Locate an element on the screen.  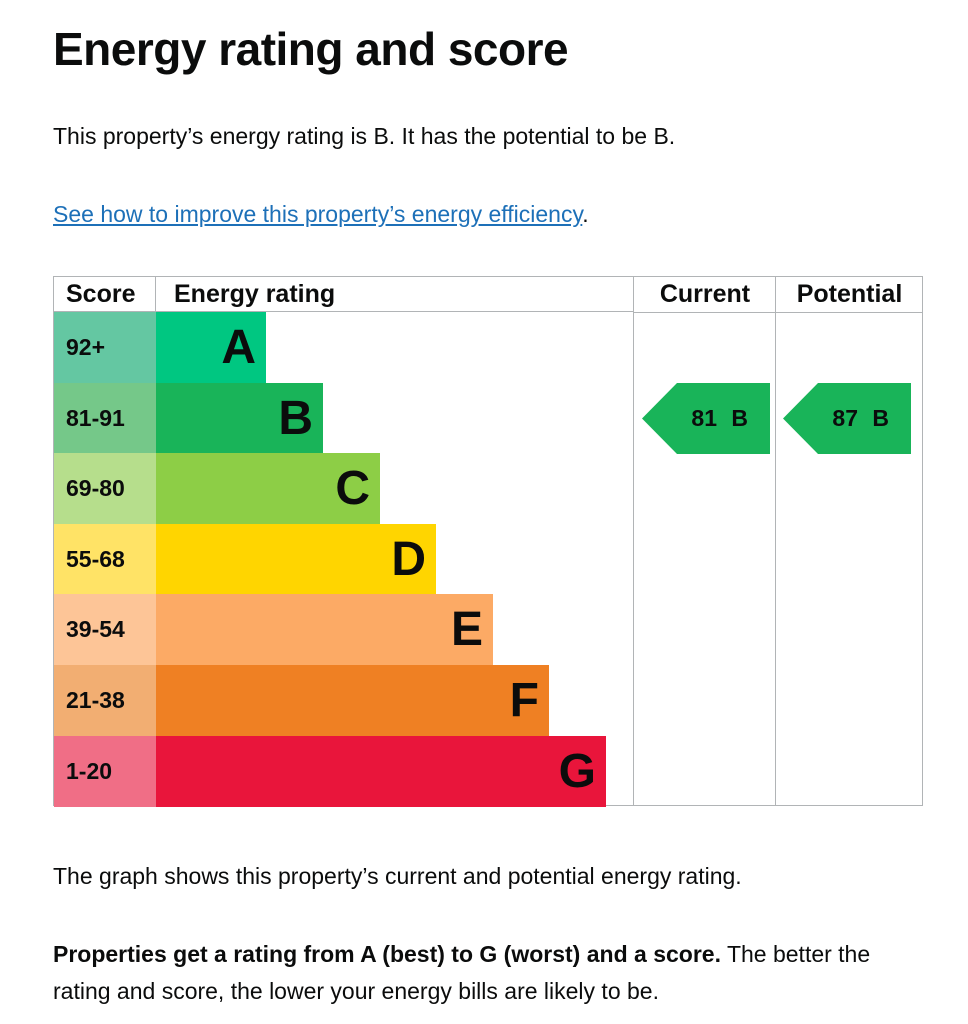
score-band-F: 21-38 is located at coordinates (105, 700).